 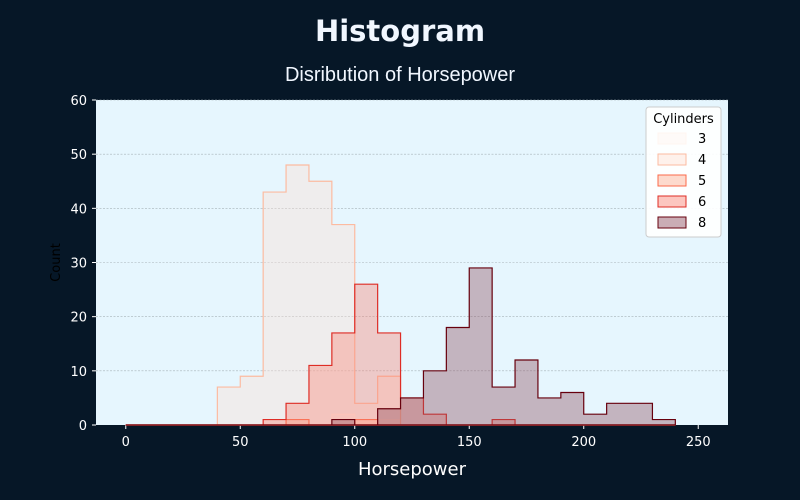 I want to click on y-axis-label: Count, so click(x=56, y=262).